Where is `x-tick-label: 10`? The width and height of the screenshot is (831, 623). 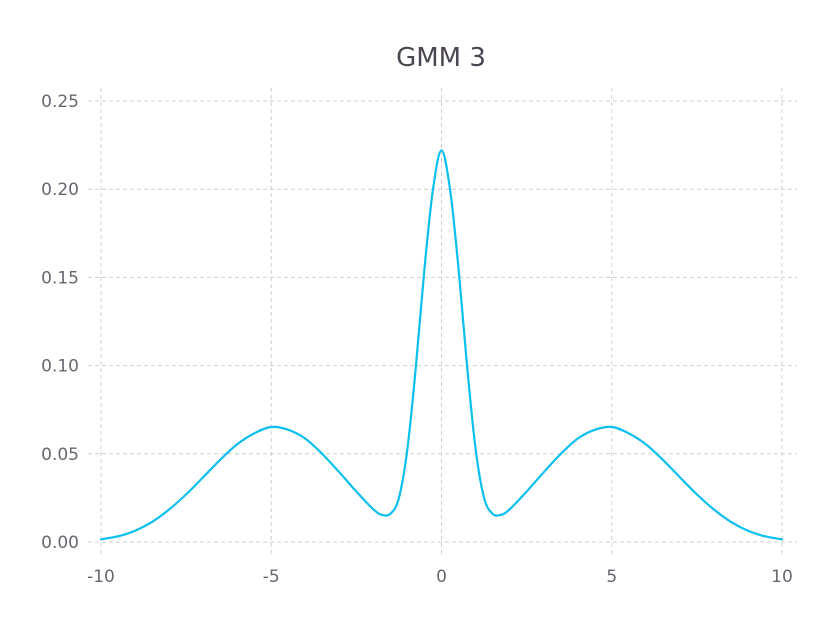
x-tick-label: 10 is located at coordinates (782, 577).